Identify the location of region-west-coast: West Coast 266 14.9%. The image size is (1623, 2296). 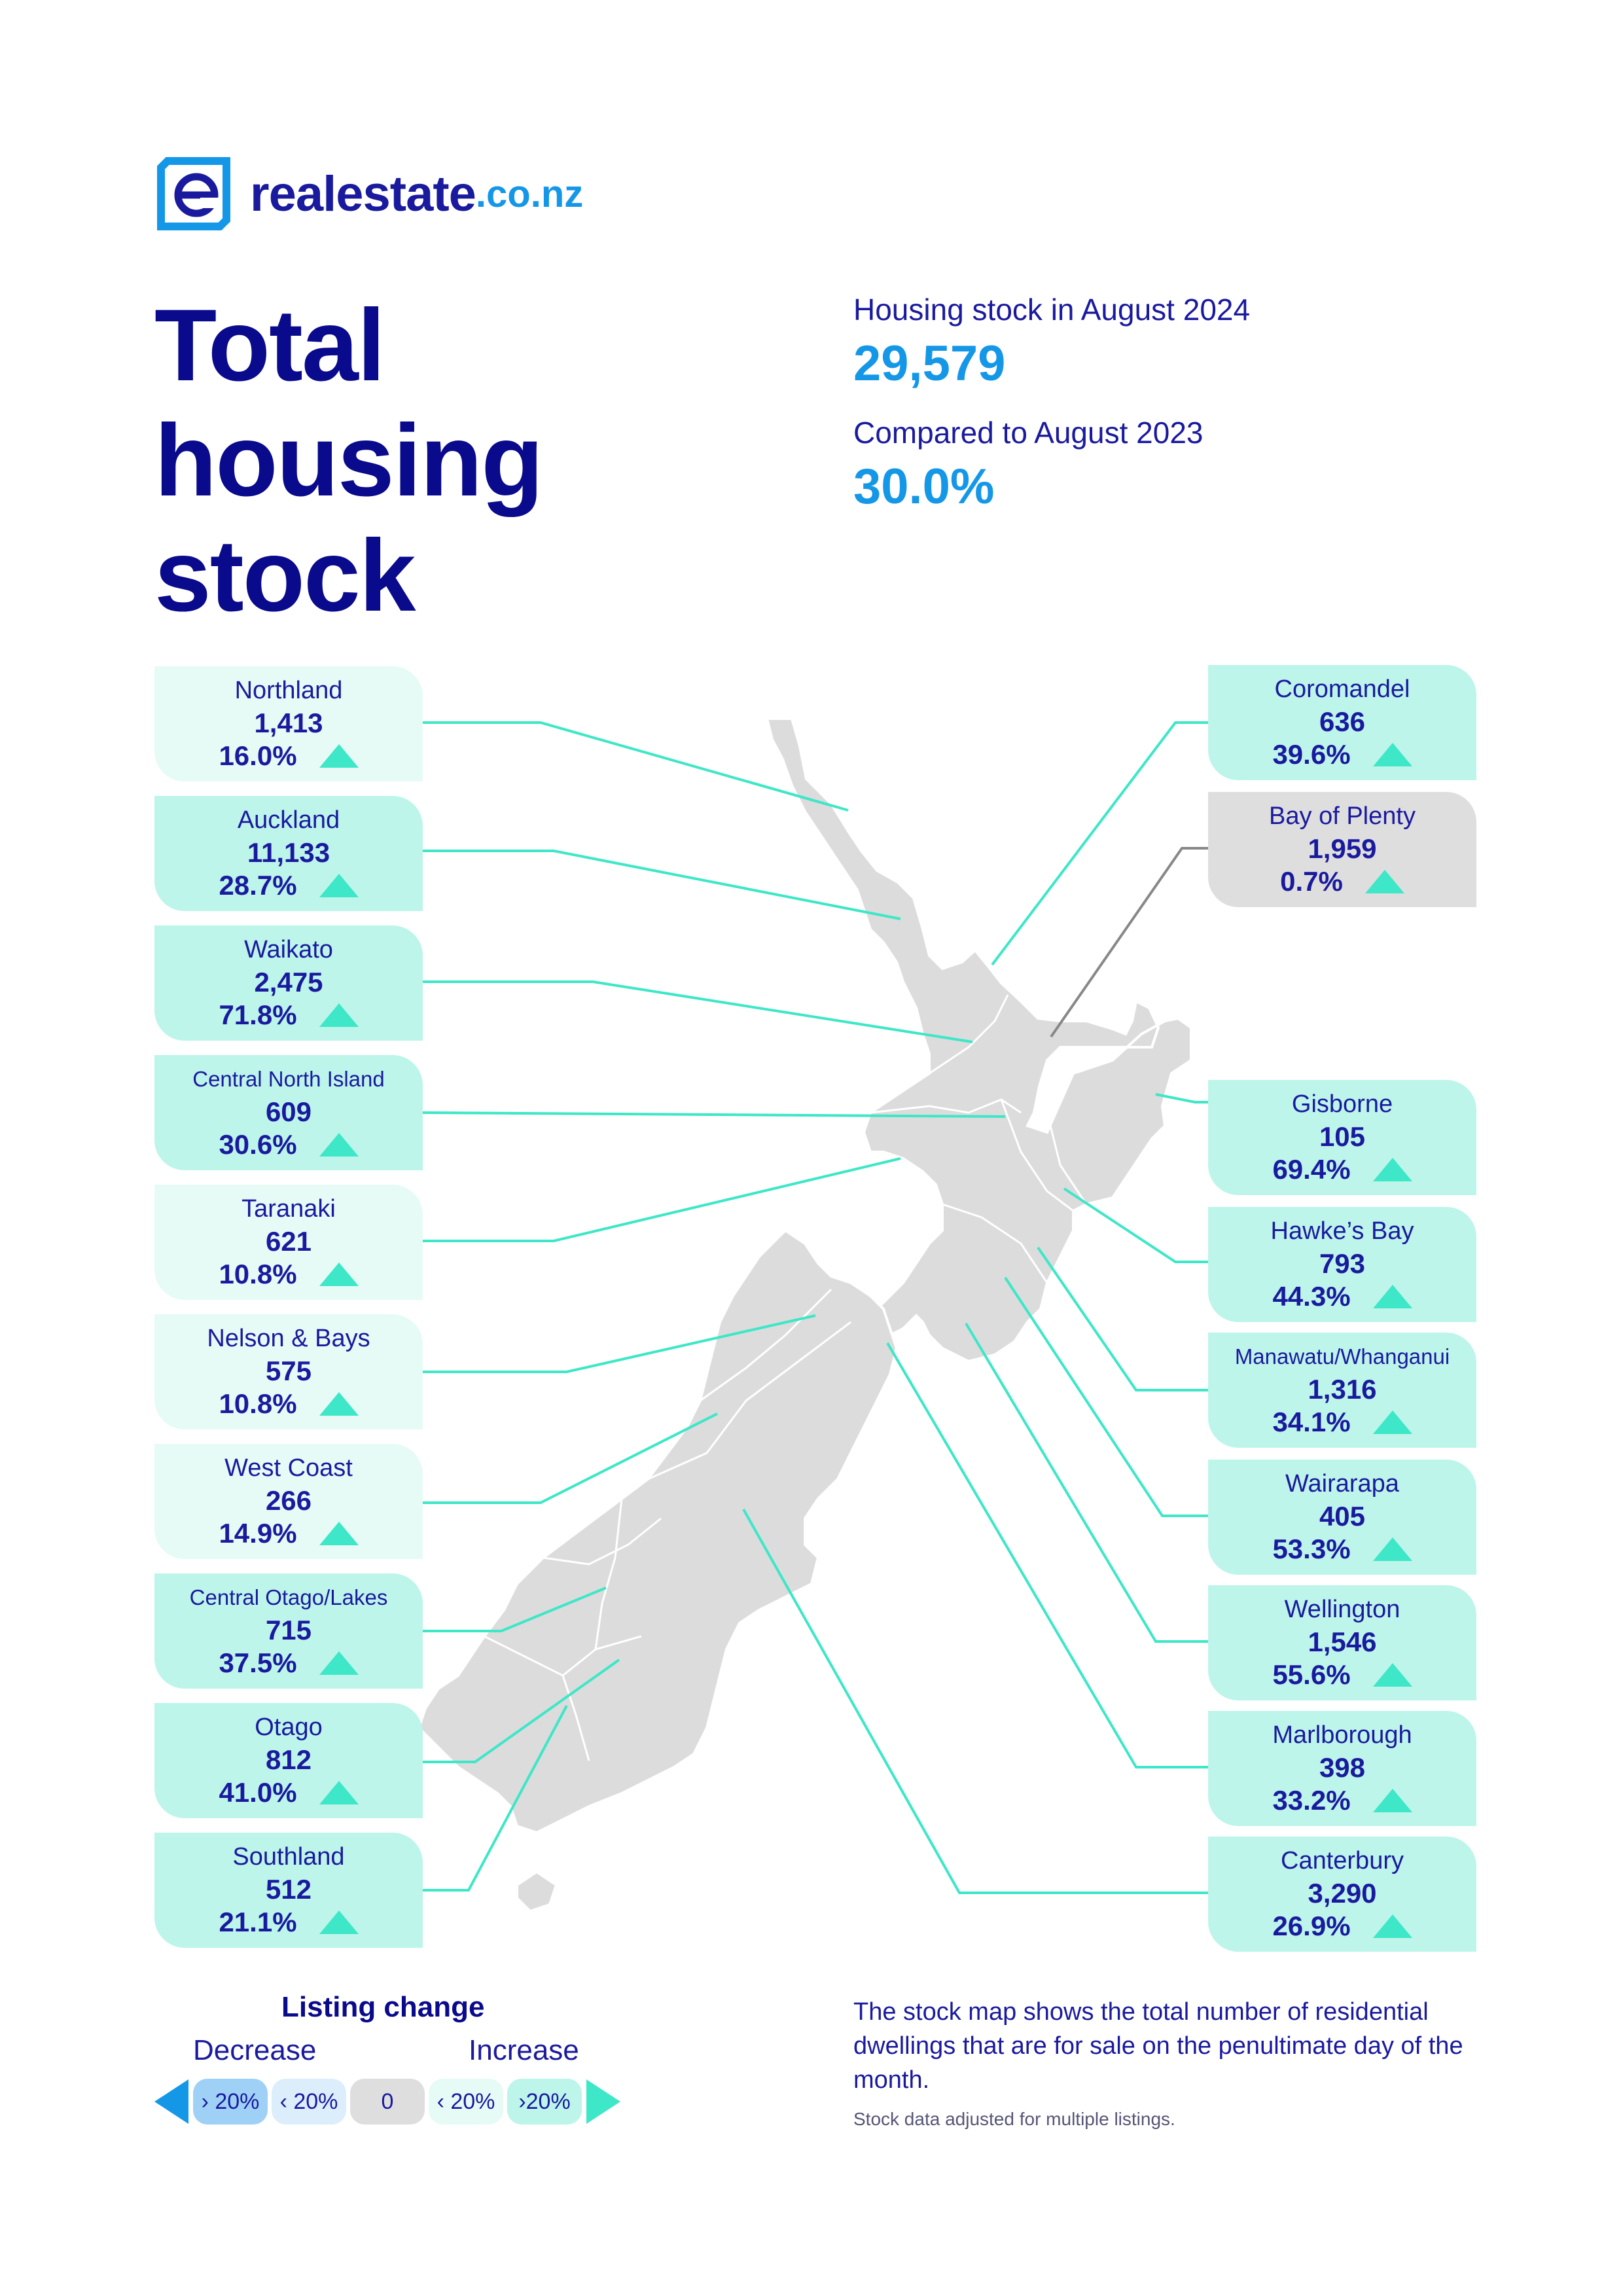
(288, 1501).